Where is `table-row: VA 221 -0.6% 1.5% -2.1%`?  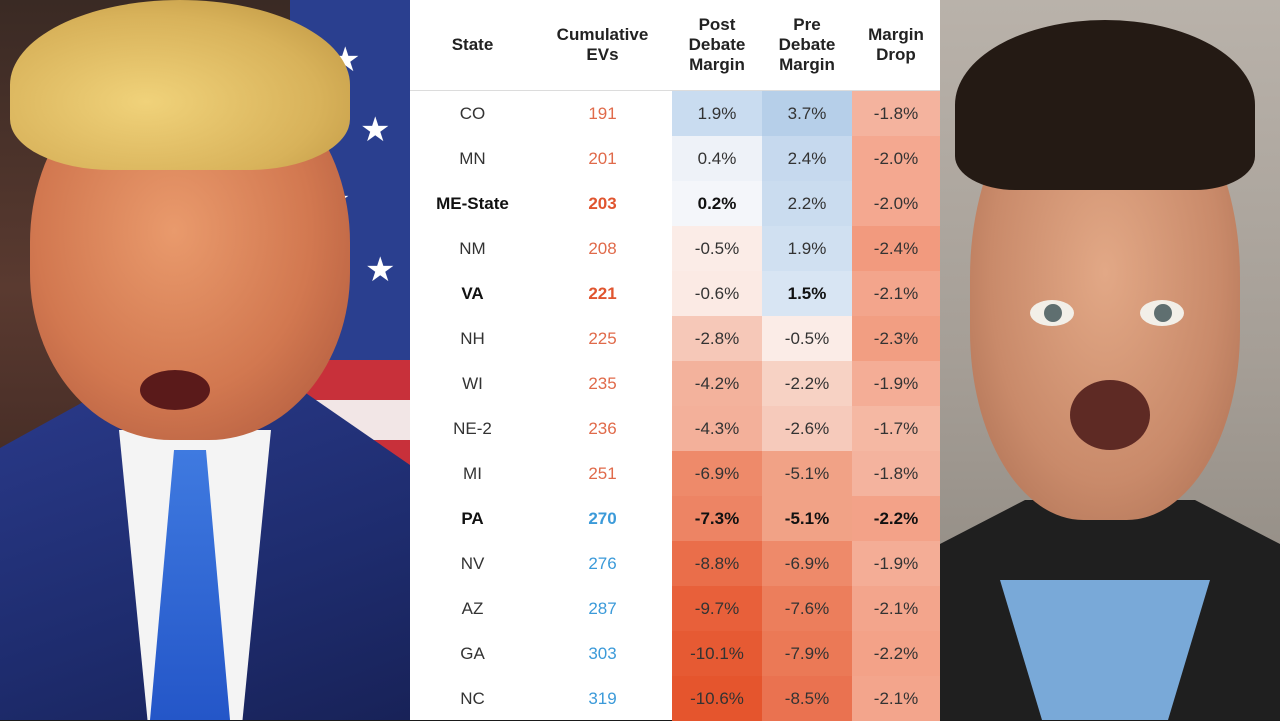 table-row: VA 221 -0.6% 1.5% -2.1% is located at coordinates (675, 293).